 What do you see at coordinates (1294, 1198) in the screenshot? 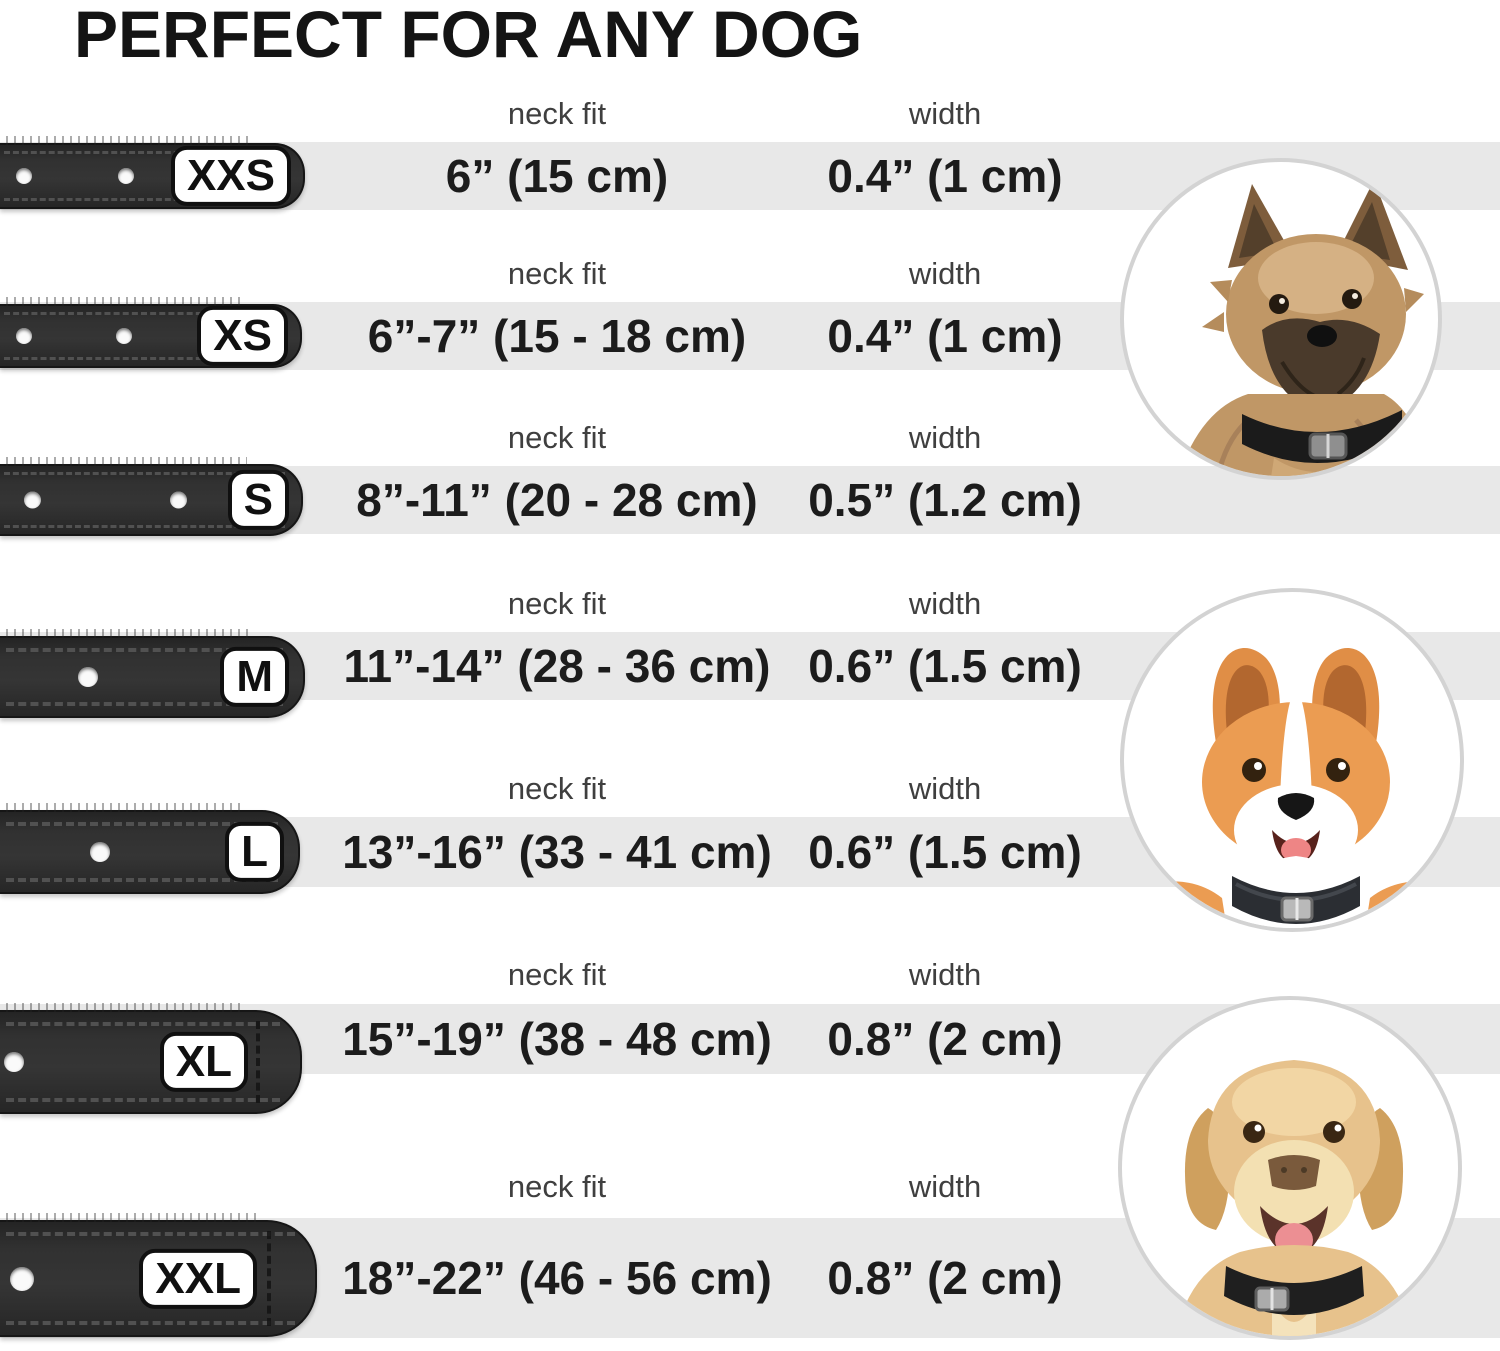
I see `labrador-dog-icon` at bounding box center [1294, 1198].